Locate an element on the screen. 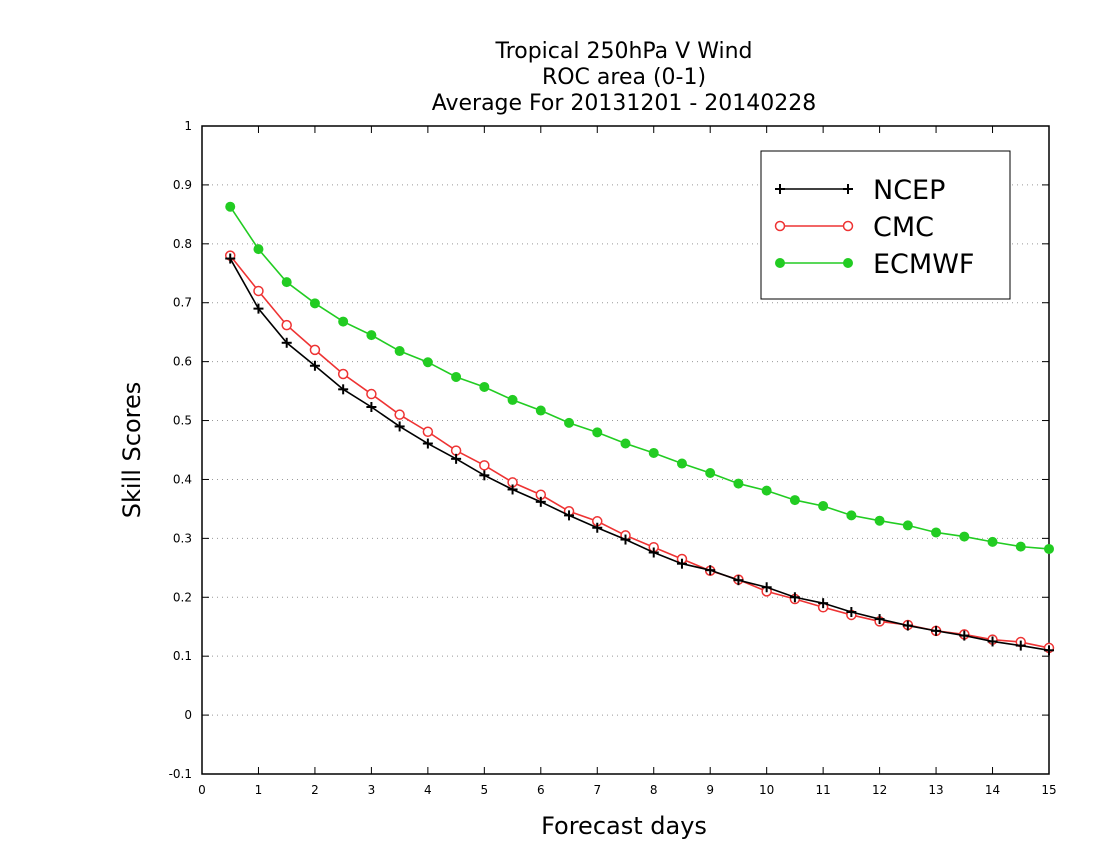 The height and width of the screenshot is (850, 1100). legend-item-ecmwf: ECMWF is located at coordinates (874, 264).